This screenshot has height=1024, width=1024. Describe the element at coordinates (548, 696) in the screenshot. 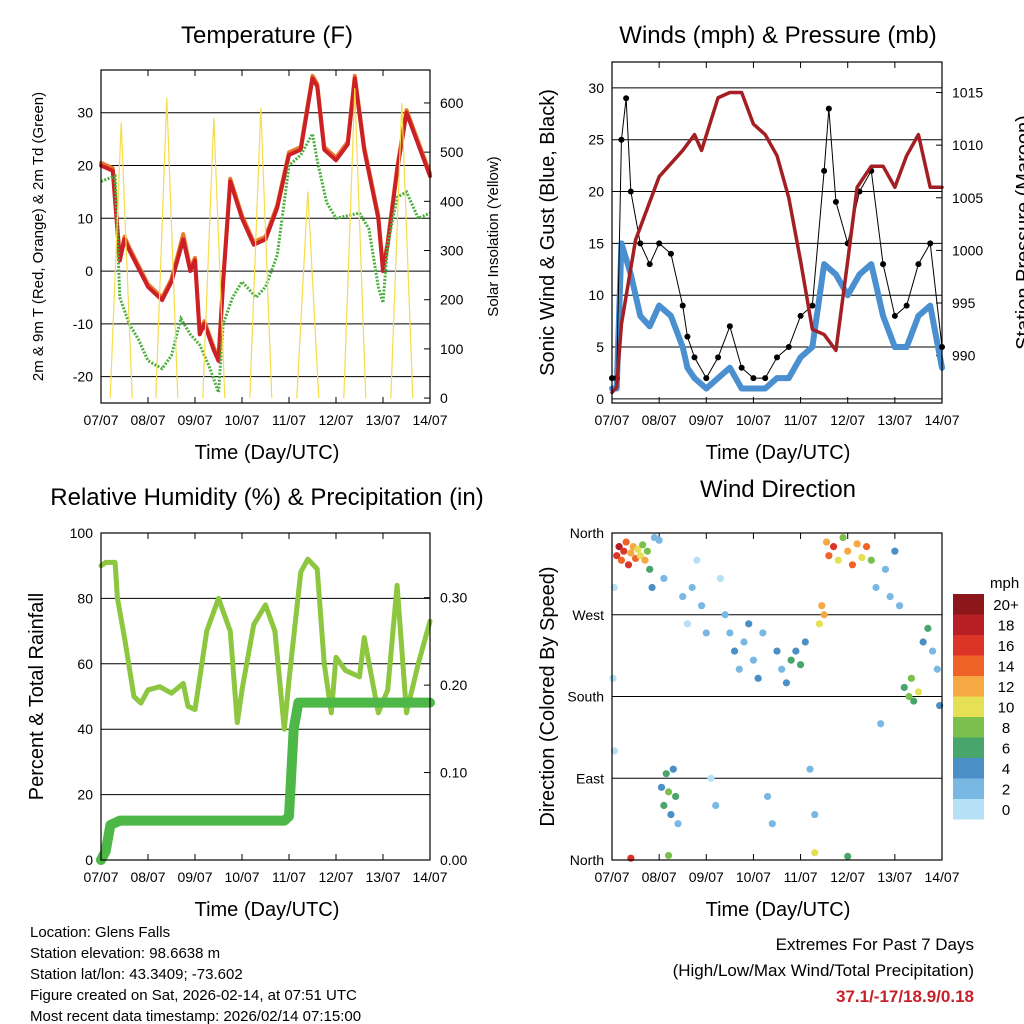

I see `y-axis-label: Direction (Colored By Speed)` at that location.